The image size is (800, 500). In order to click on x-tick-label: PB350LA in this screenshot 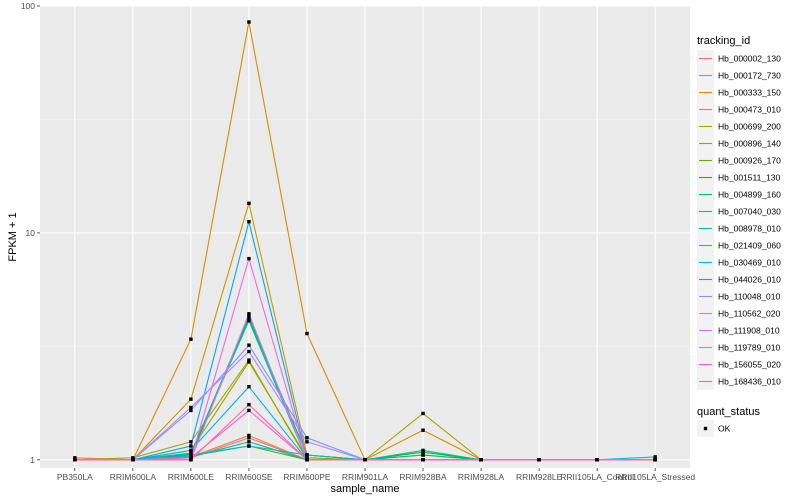, I will do `click(75, 477)`.